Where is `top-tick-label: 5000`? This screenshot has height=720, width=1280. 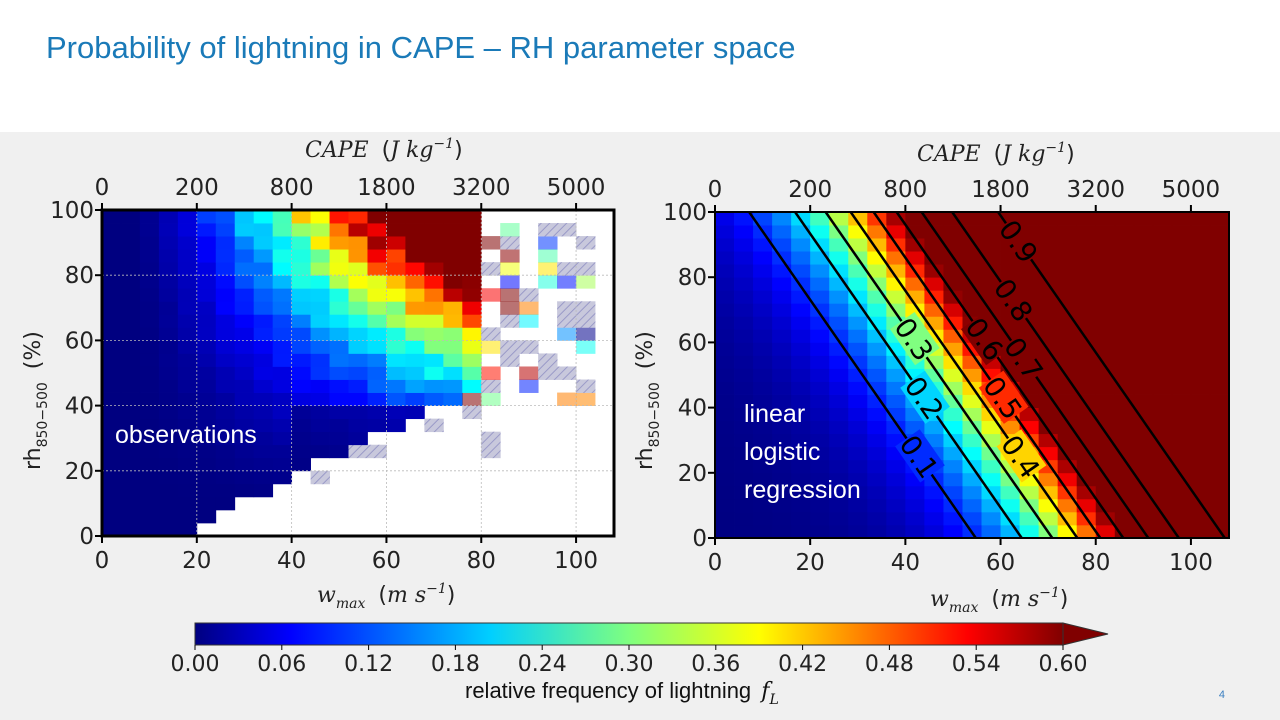 top-tick-label: 5000 is located at coordinates (1191, 190).